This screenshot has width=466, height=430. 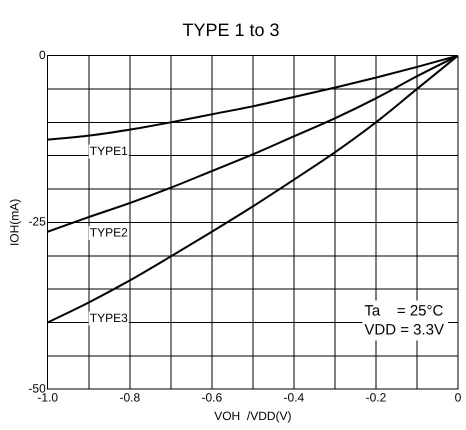 I want to click on x-tick-label: 0, so click(x=458, y=397).